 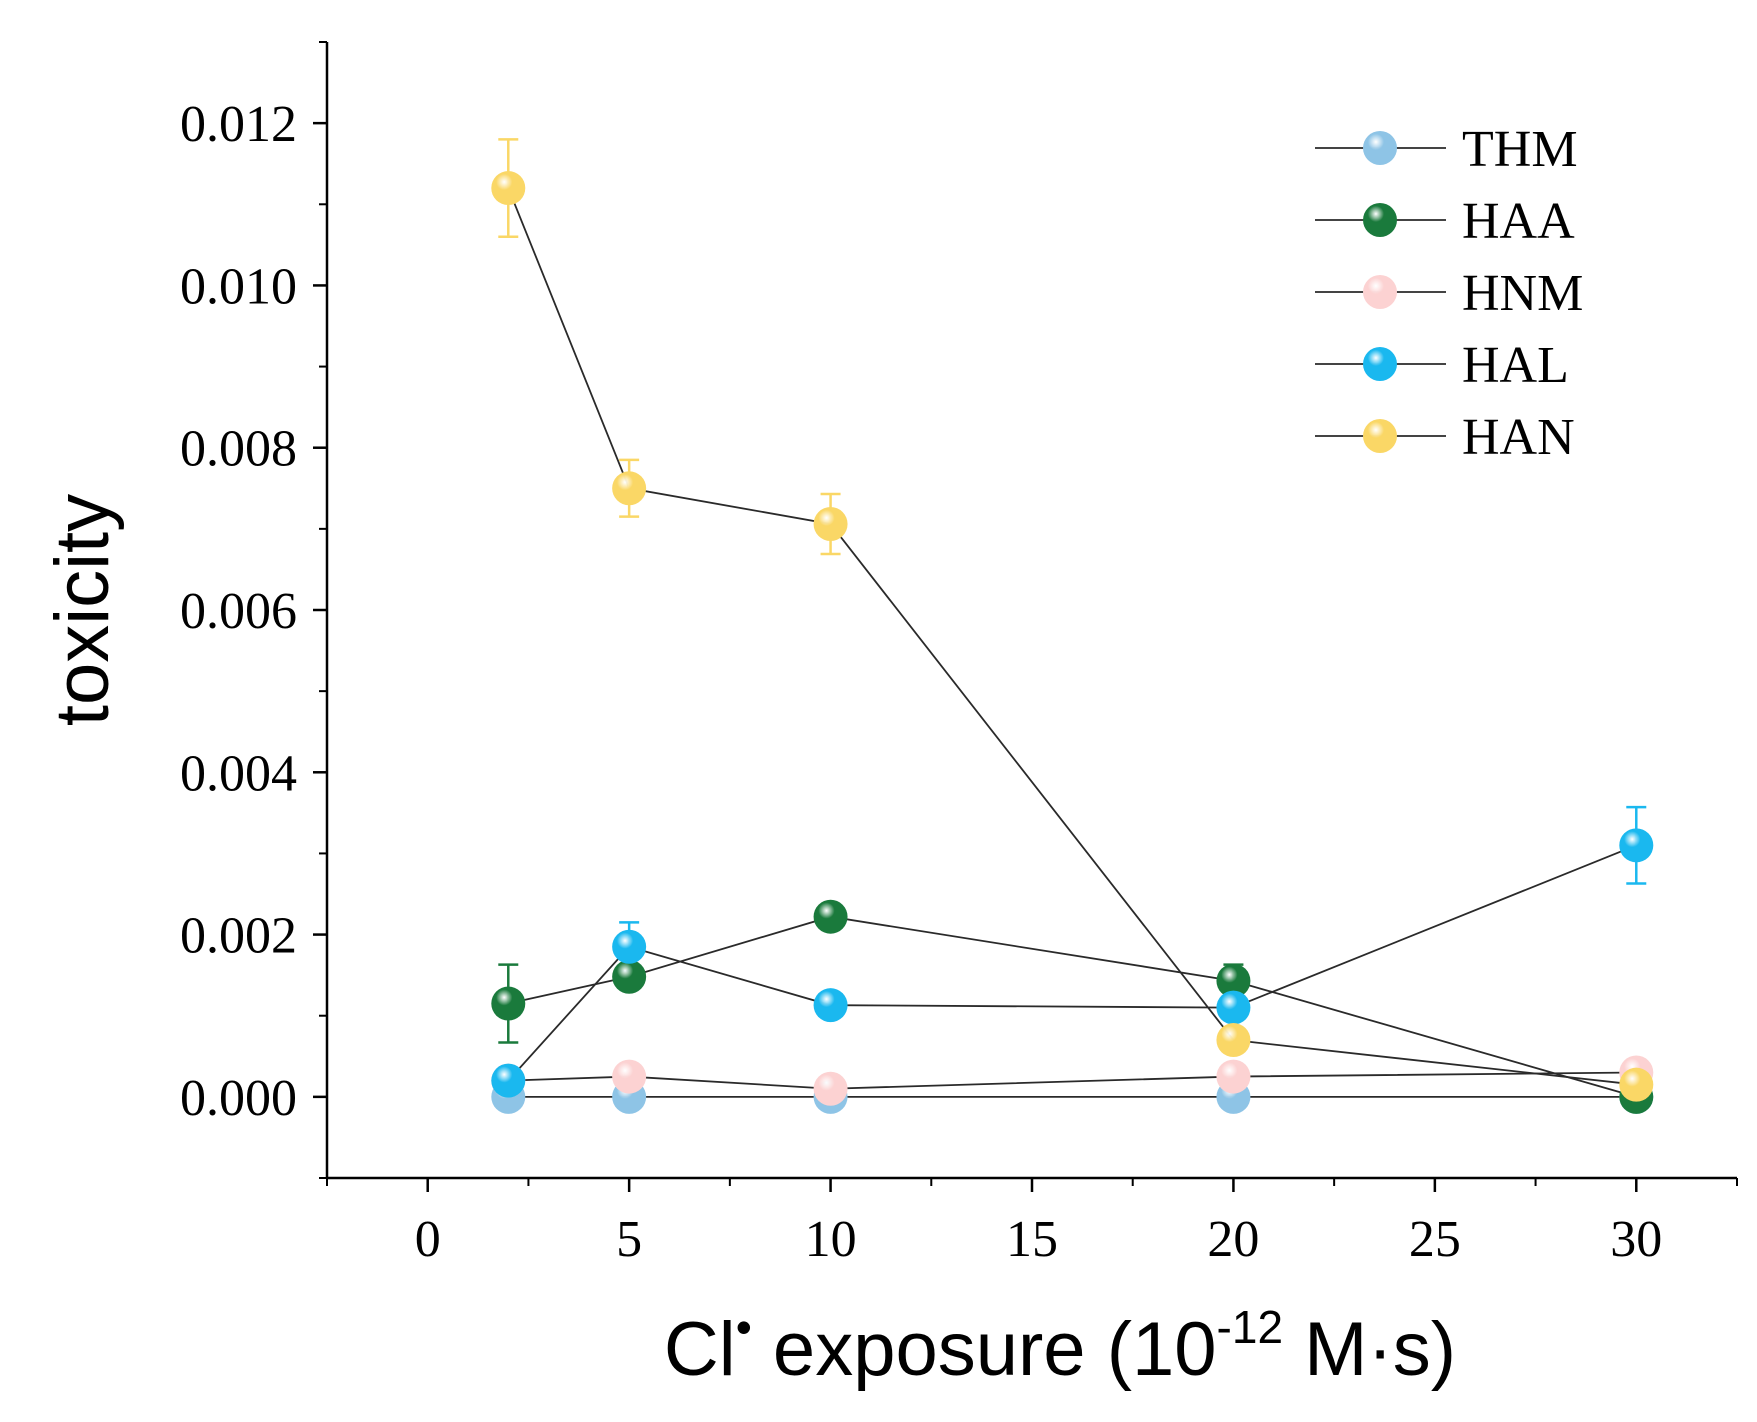 I want to click on x-tick-label: 5, so click(x=629, y=1239).